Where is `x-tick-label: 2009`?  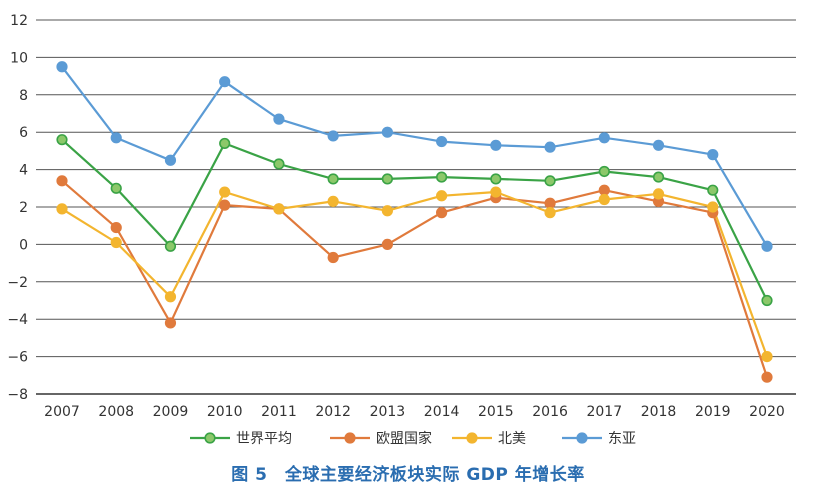 x-tick-label: 2009 is located at coordinates (171, 412).